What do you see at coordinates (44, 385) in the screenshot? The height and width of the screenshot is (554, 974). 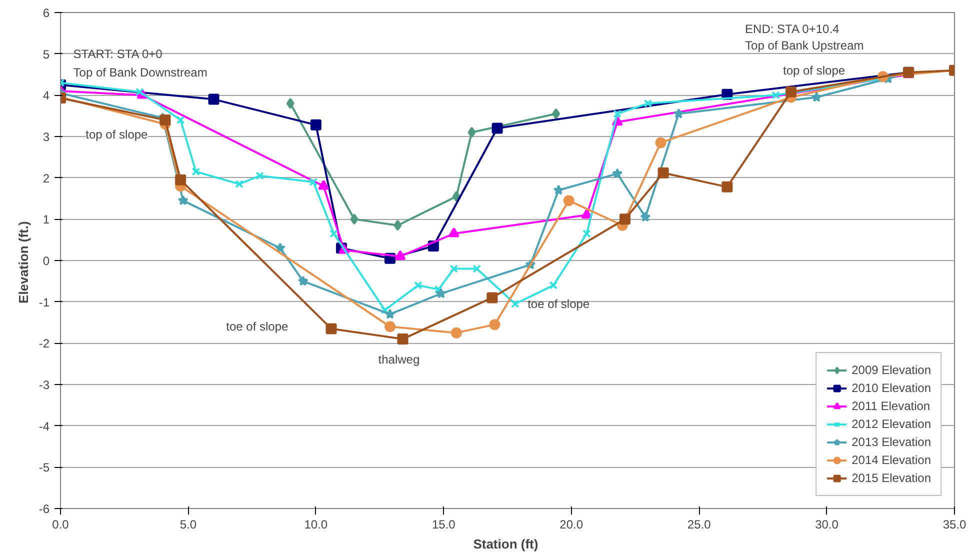 I see `y-tick-label: -3` at bounding box center [44, 385].